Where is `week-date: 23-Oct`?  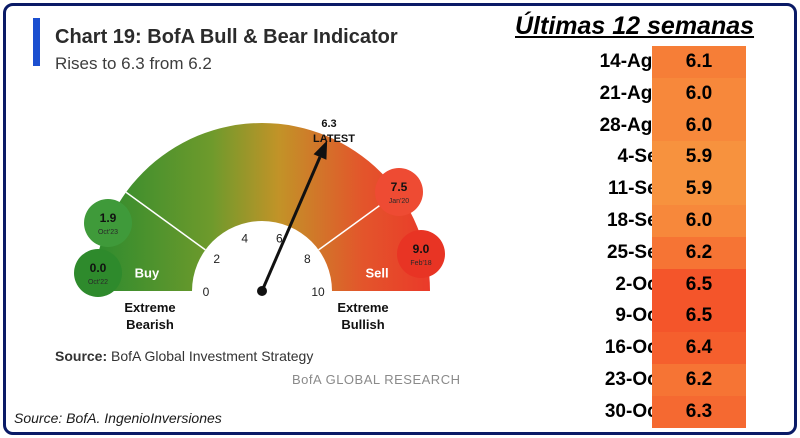
week-date: 23-Oct is located at coordinates (634, 379).